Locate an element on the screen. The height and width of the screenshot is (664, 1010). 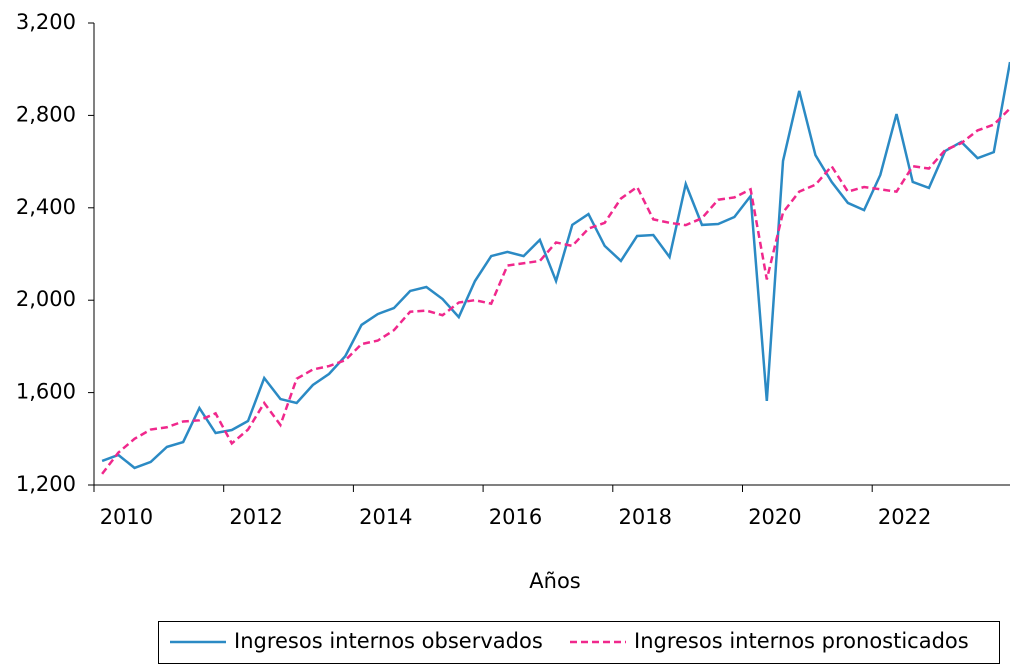
x-tick-label: 2022 is located at coordinates (904, 517).